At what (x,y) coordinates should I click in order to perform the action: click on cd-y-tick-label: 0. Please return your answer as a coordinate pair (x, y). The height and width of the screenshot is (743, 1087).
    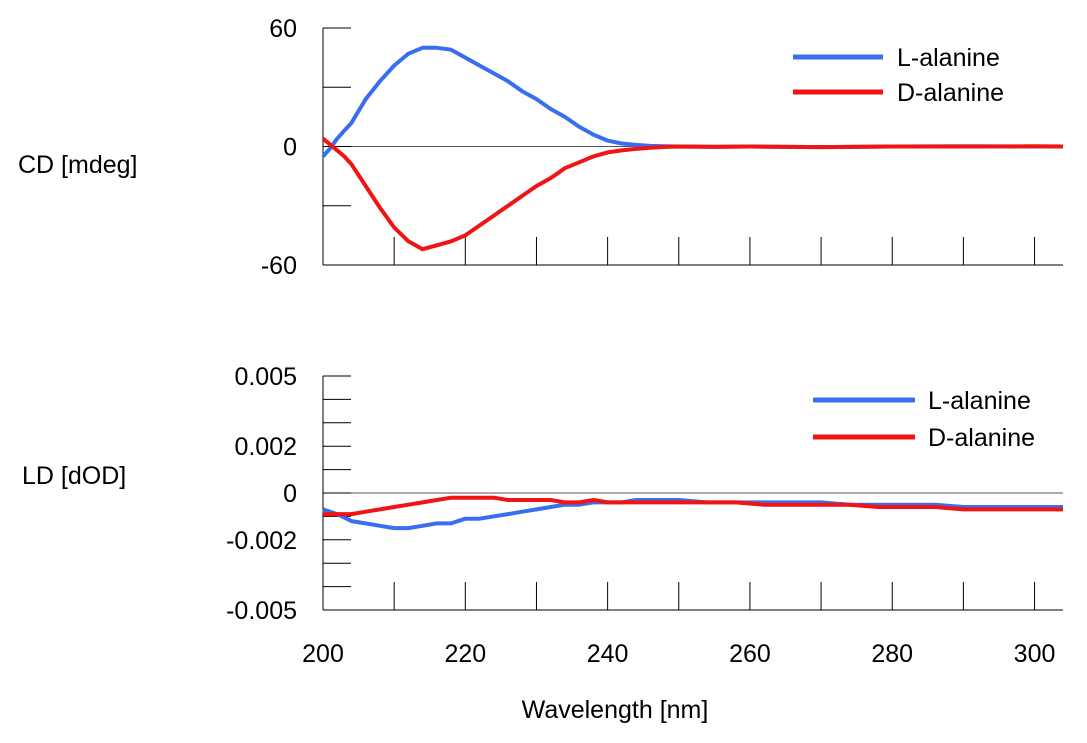
    Looking at the image, I should click on (290, 148).